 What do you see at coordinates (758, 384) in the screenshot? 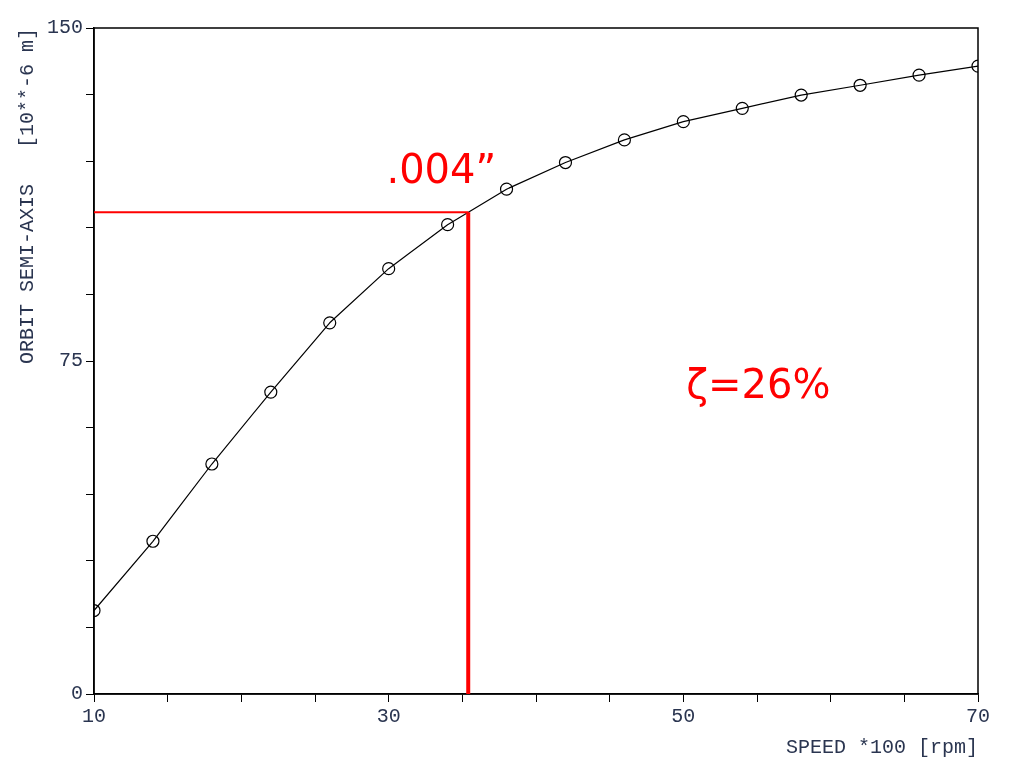
I see `annotation: ζ=26%` at bounding box center [758, 384].